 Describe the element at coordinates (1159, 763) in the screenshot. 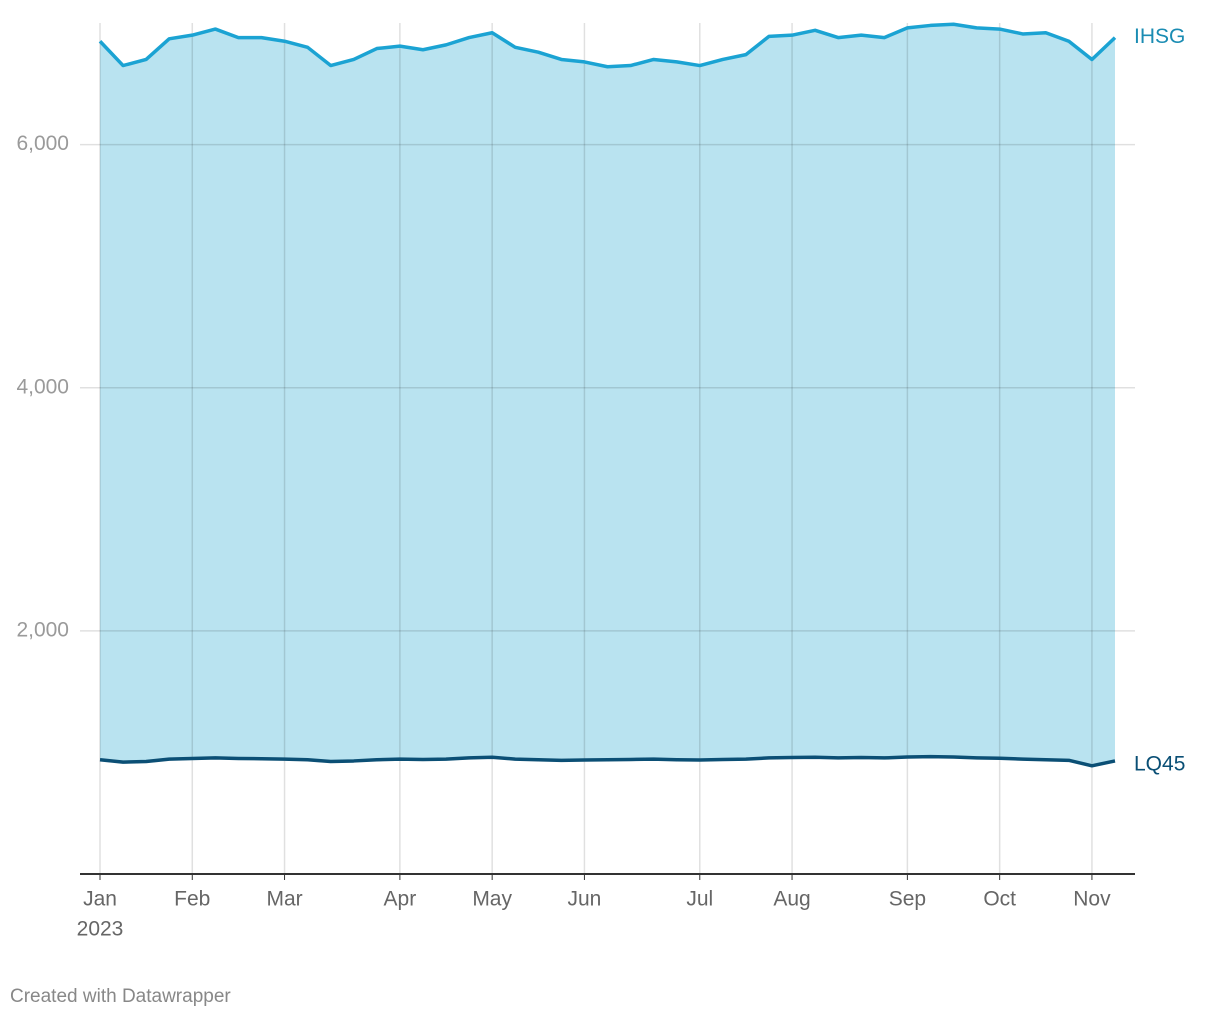

I see `series-label: LQ45` at that location.